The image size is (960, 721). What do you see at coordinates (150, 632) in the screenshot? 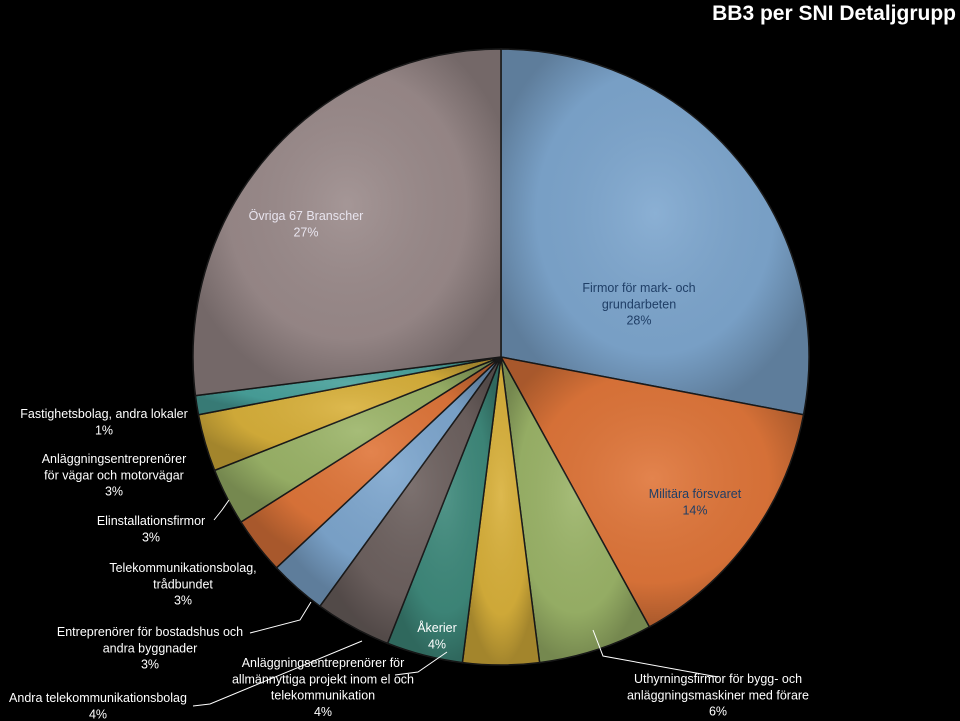
I see `slice-label-line: Entreprenörer för bostadshus och` at bounding box center [150, 632].